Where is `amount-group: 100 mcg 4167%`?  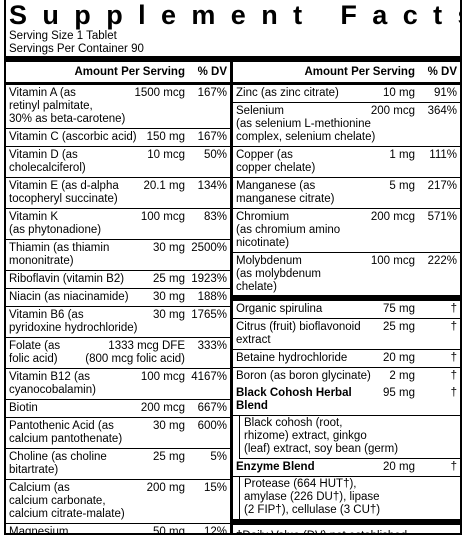 amount-group: 100 mcg 4167% is located at coordinates (184, 377).